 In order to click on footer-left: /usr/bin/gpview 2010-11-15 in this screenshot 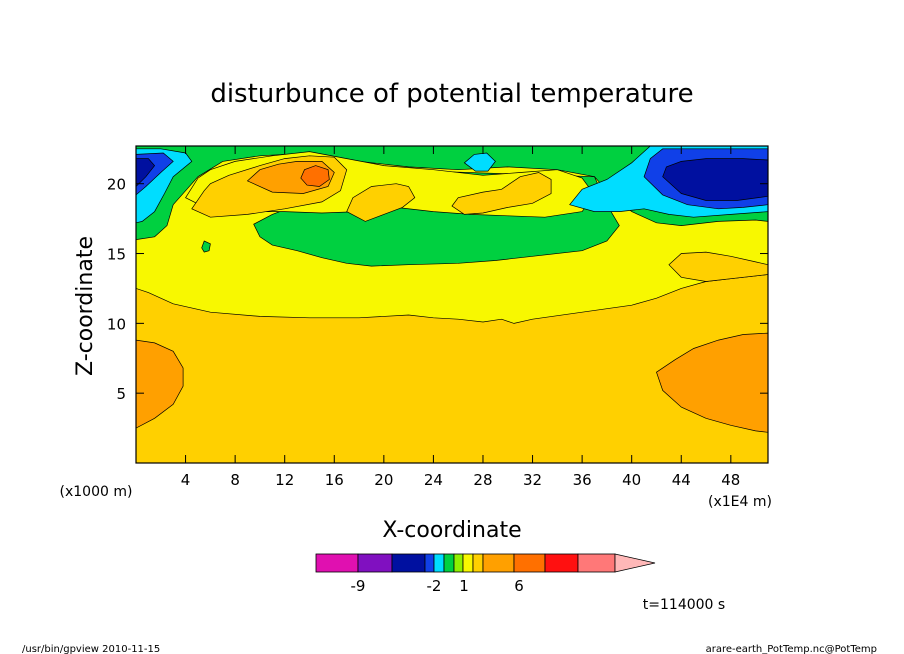, I will do `click(91, 649)`.